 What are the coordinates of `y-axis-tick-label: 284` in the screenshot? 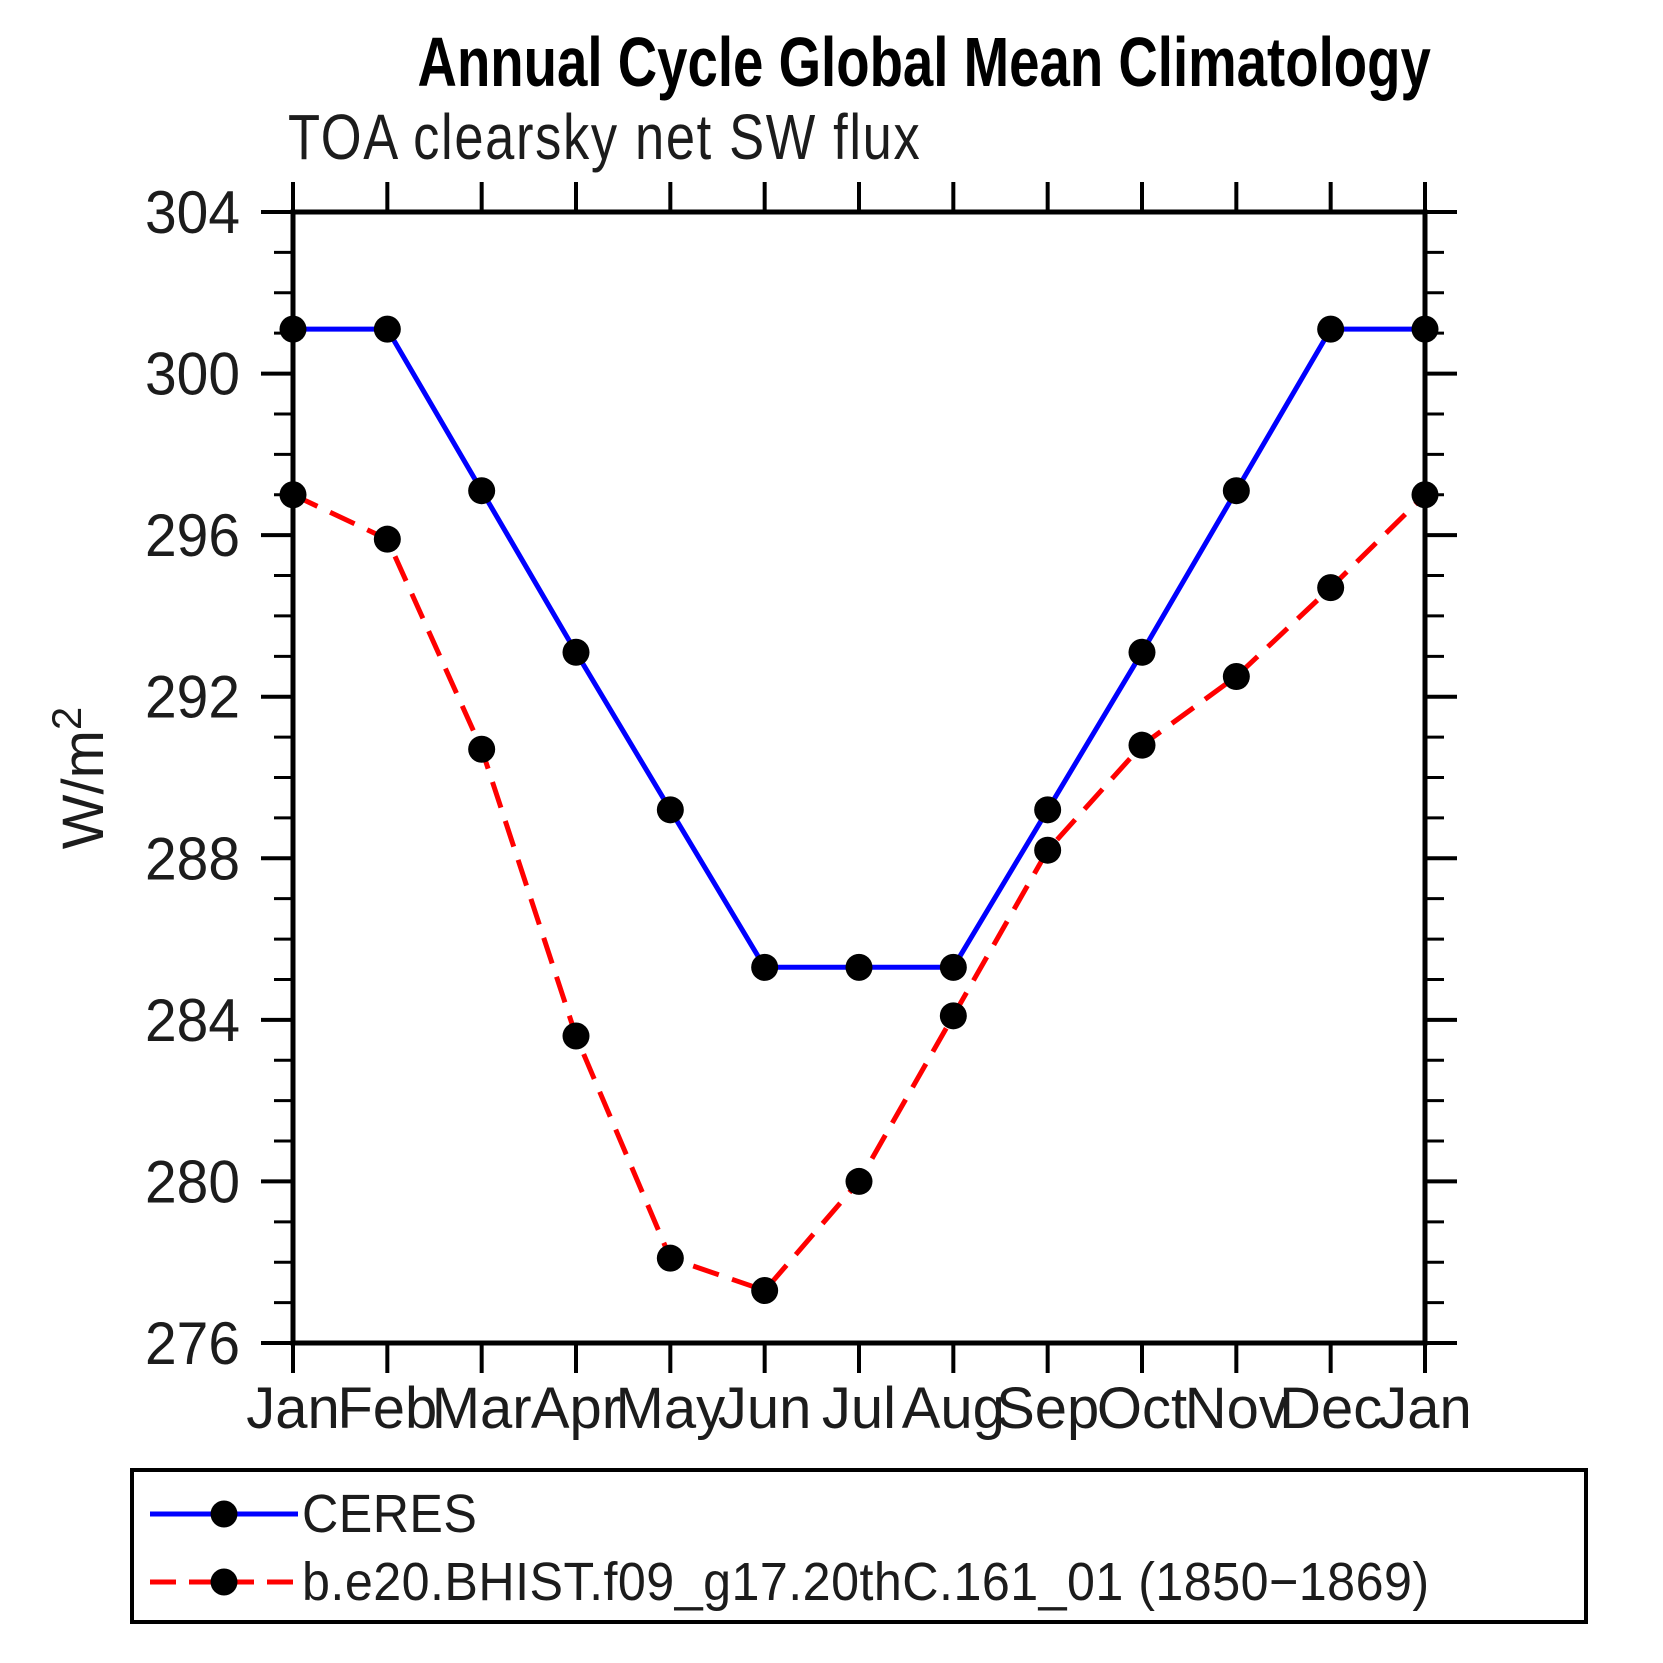 It's located at (192, 1020).